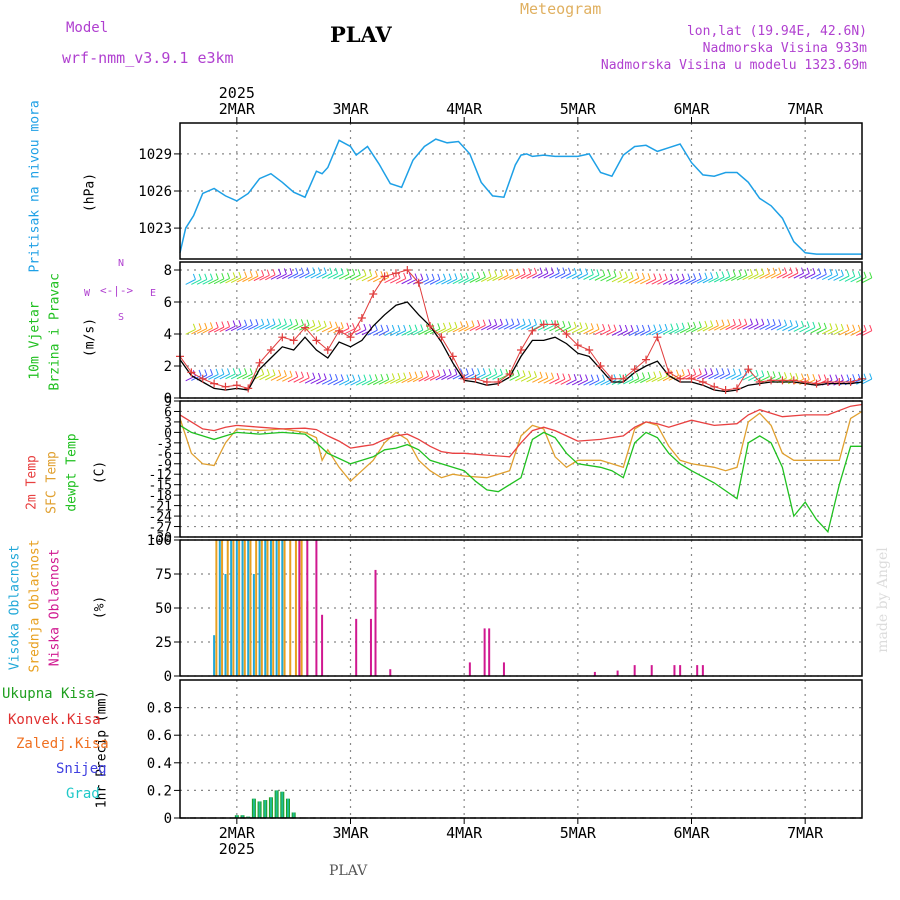 The image size is (900, 900). Describe the element at coordinates (733, 65) in the screenshot. I see `model-elevation-label: Nadmorska Visina u modelu 1323.69m` at that location.